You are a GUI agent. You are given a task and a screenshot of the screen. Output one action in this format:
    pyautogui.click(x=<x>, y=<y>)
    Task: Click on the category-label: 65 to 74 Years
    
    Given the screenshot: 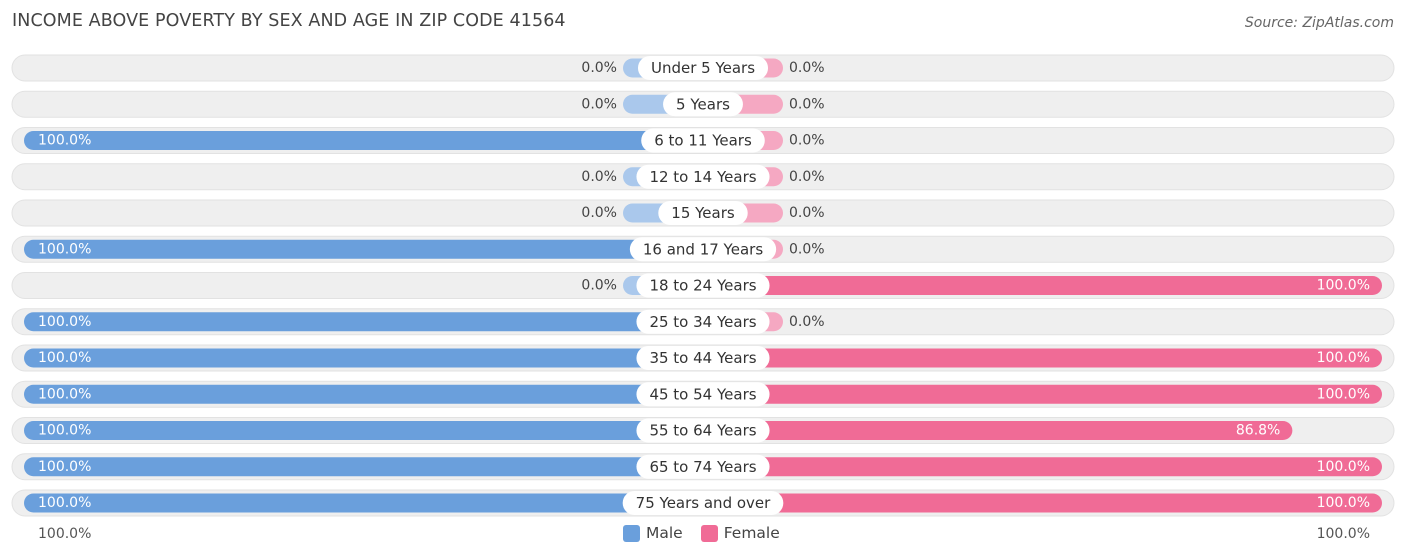 What is the action you would take?
    pyautogui.click(x=702, y=467)
    